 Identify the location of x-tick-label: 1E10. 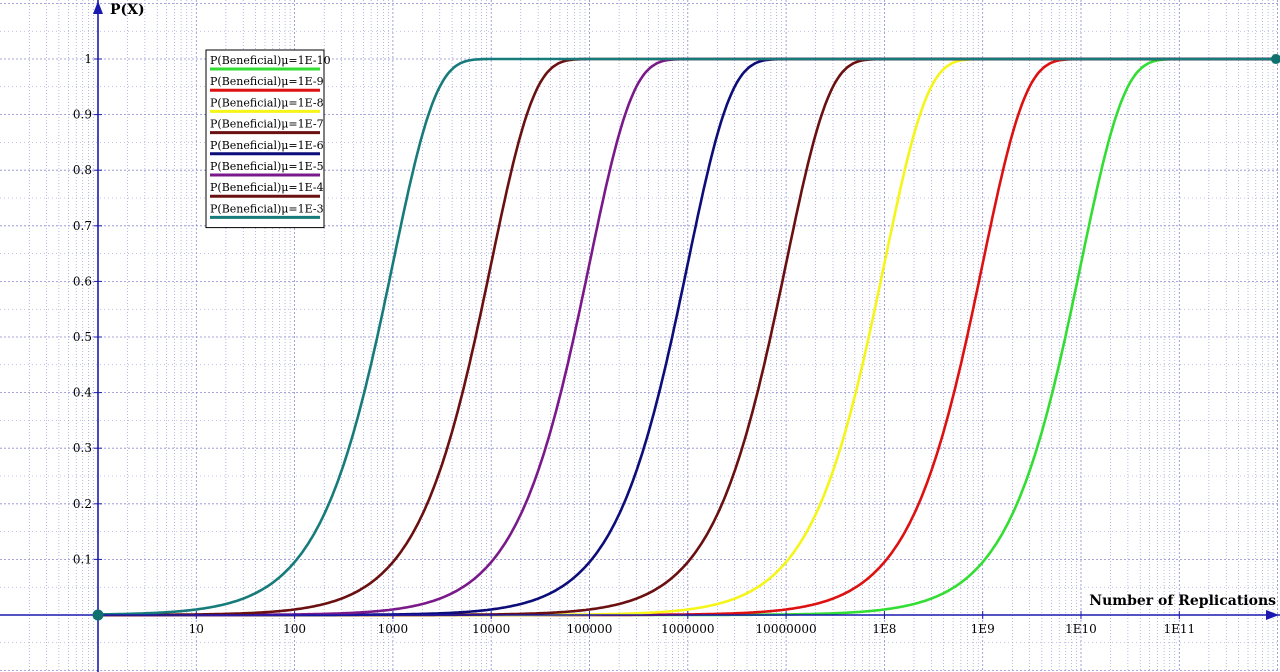
(1081, 629).